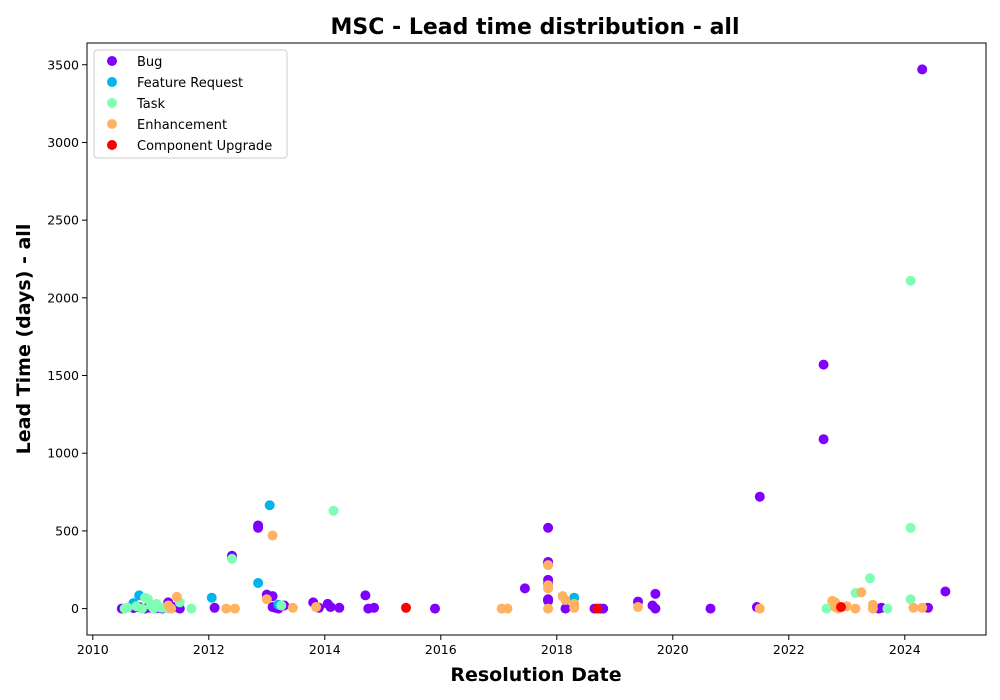 Image resolution: width=1000 pixels, height=700 pixels. Describe the element at coordinates (63, 142) in the screenshot. I see `y-tick-label: 3000` at that location.